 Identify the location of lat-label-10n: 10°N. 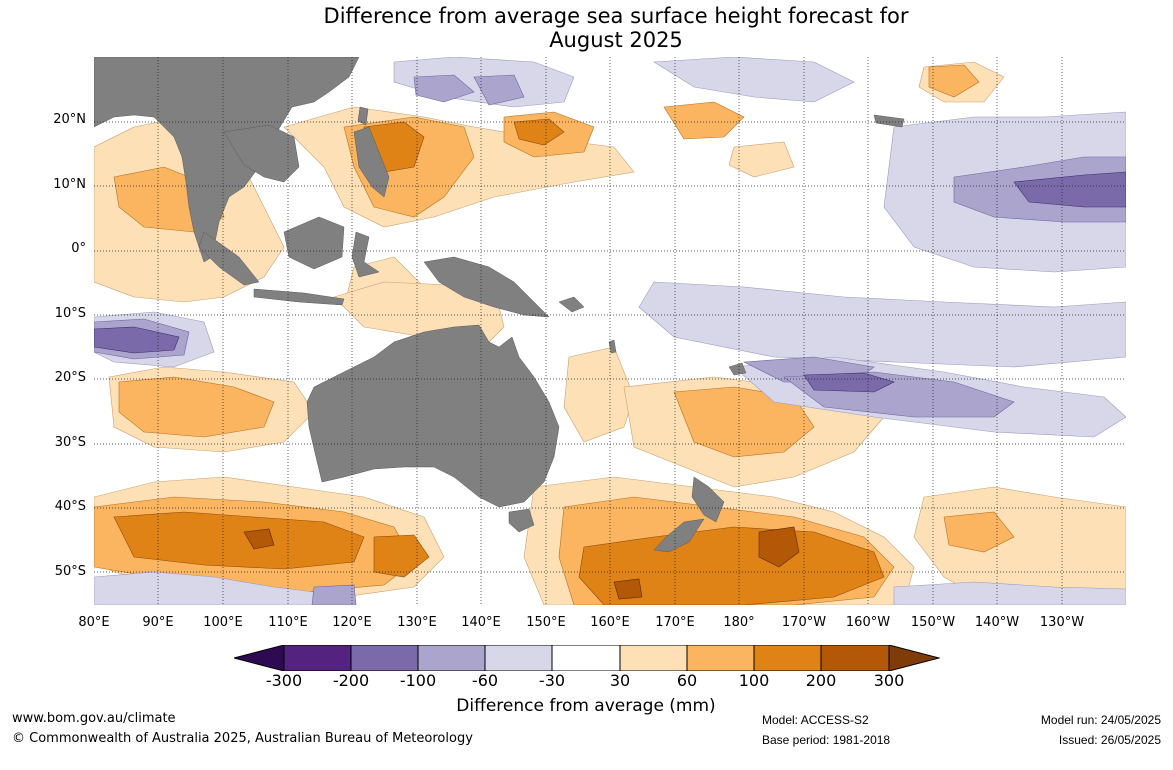
(69, 184).